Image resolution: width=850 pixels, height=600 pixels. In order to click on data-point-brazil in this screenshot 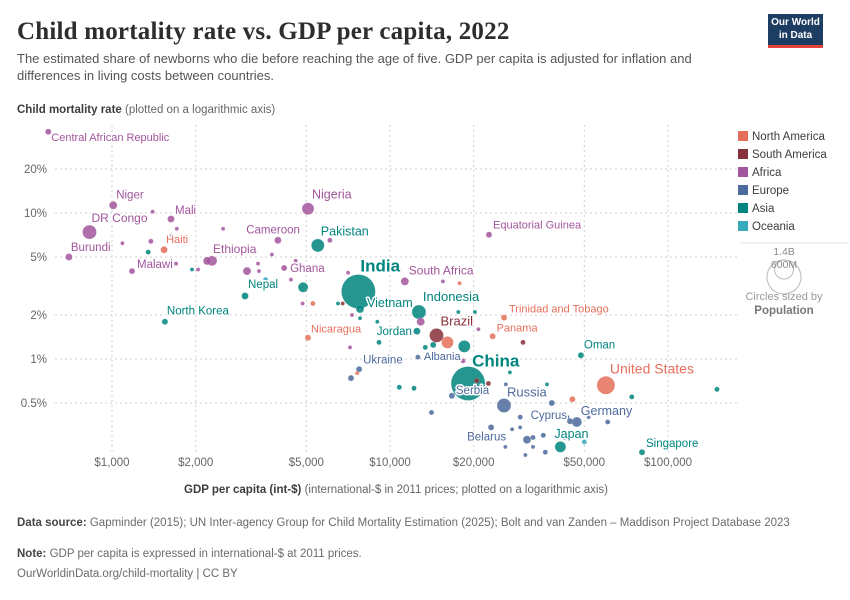, I will do `click(436, 335)`.